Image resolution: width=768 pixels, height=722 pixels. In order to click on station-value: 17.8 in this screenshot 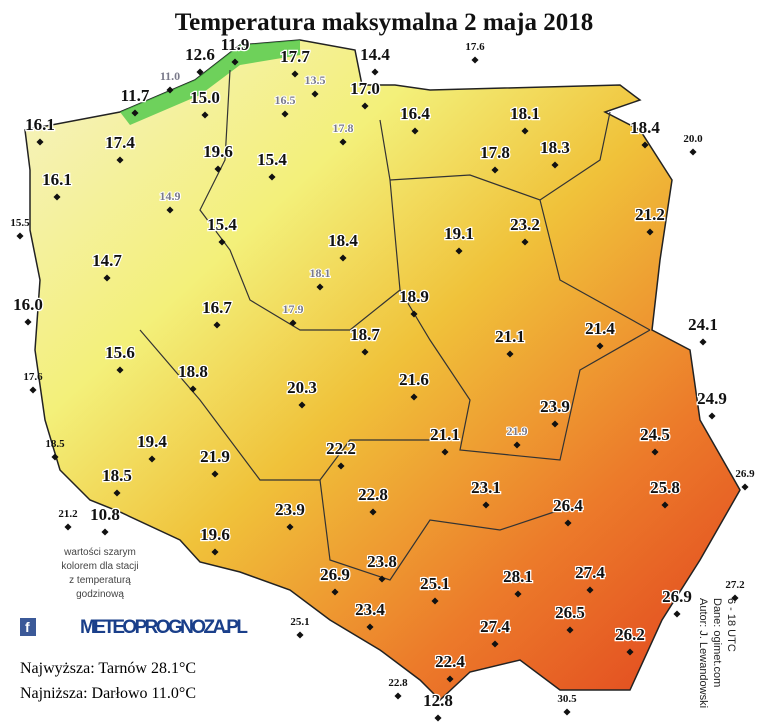, I will do `click(343, 128)`.